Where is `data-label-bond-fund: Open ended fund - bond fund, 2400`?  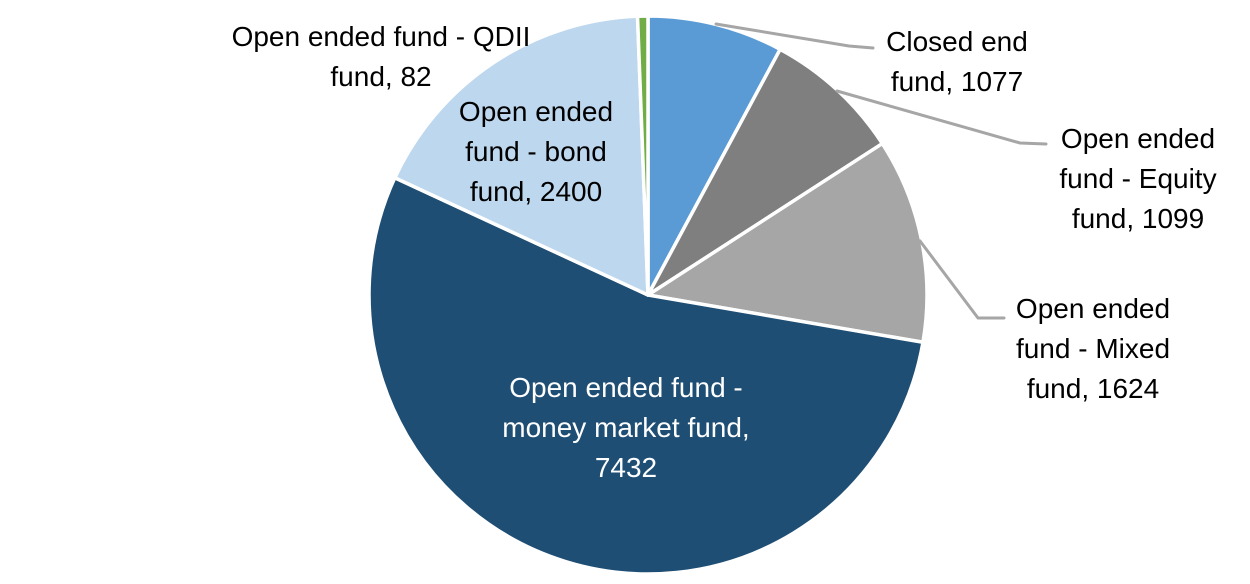 data-label-bond-fund: Open ended fund - bond fund, 2400 is located at coordinates (536, 151).